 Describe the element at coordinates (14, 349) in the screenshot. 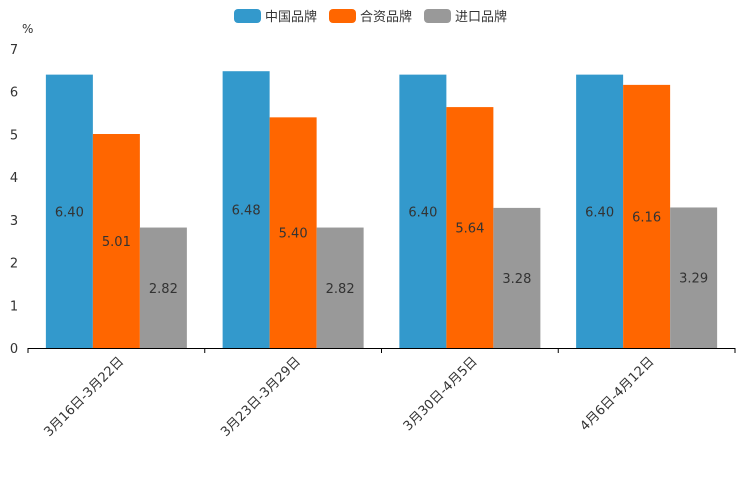

I see `y-tick-label: 0` at that location.